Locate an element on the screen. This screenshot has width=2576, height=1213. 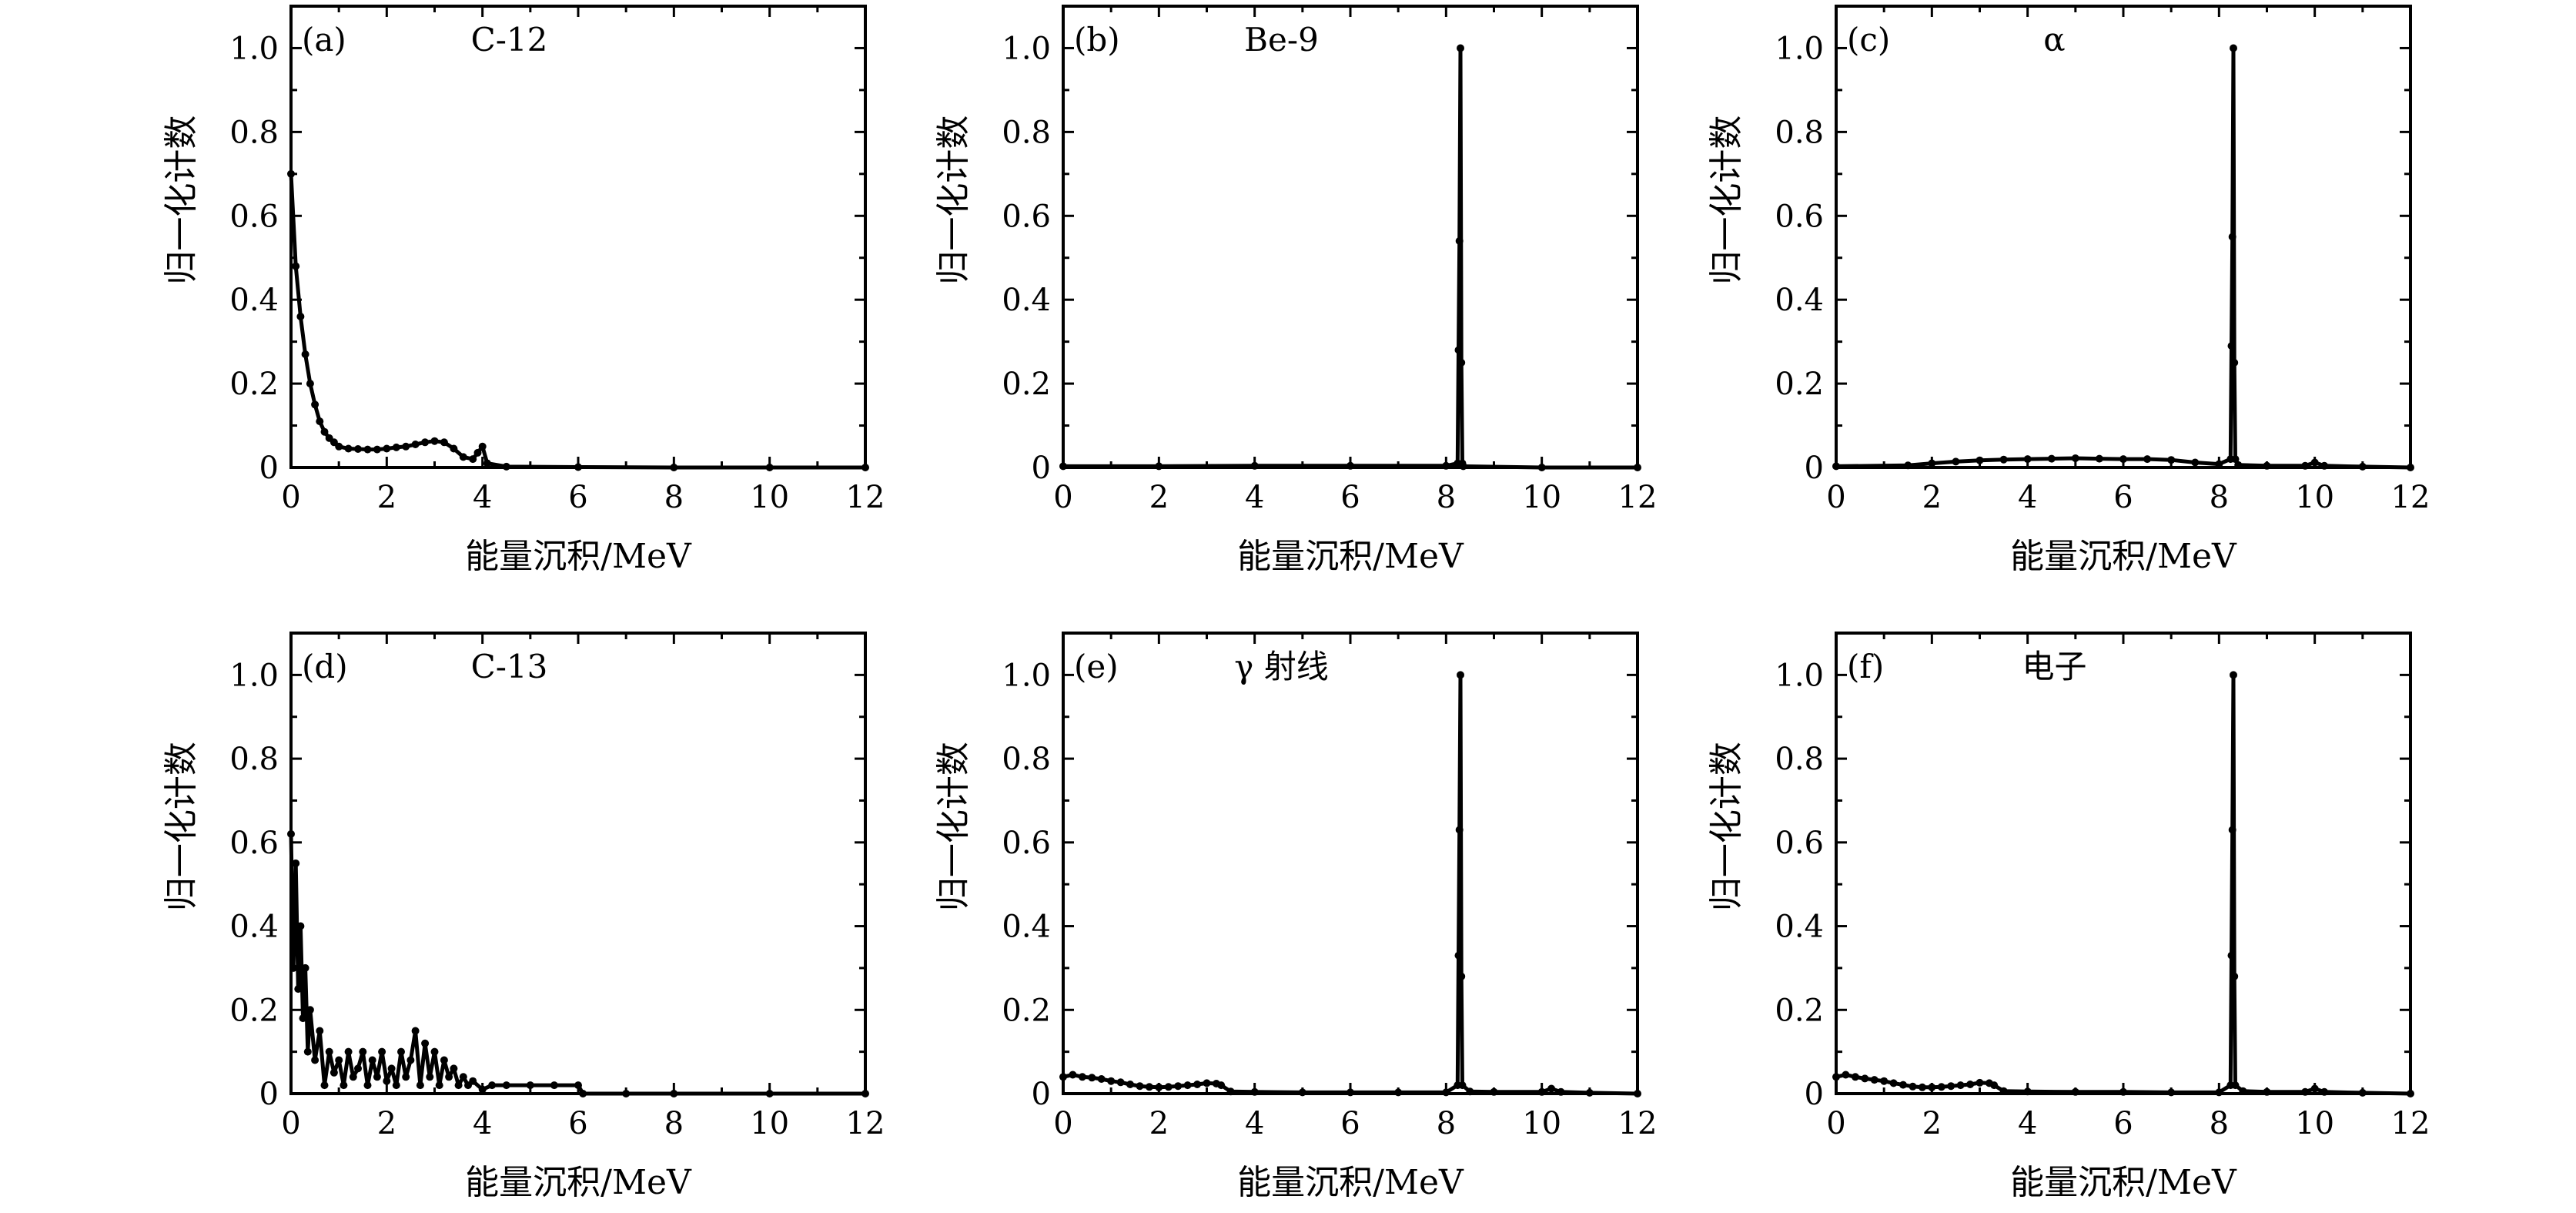
y-tick-label: 1.0 is located at coordinates (254, 675).